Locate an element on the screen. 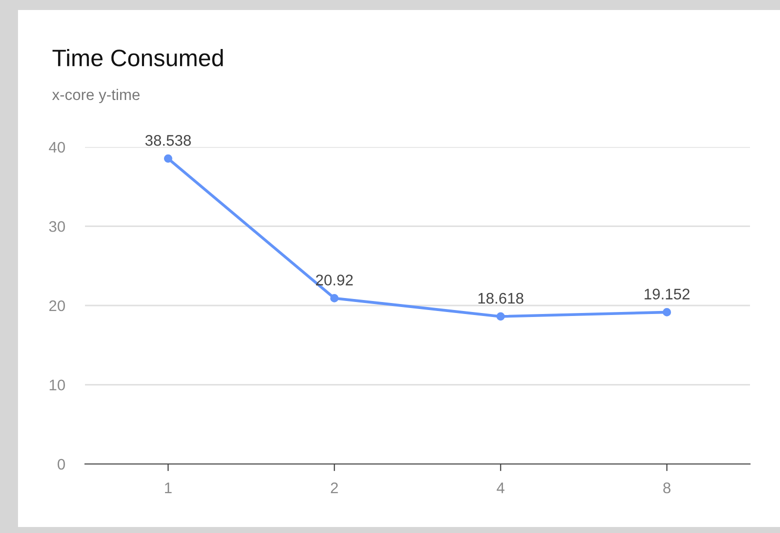  x-tick-label: 1 is located at coordinates (168, 488).